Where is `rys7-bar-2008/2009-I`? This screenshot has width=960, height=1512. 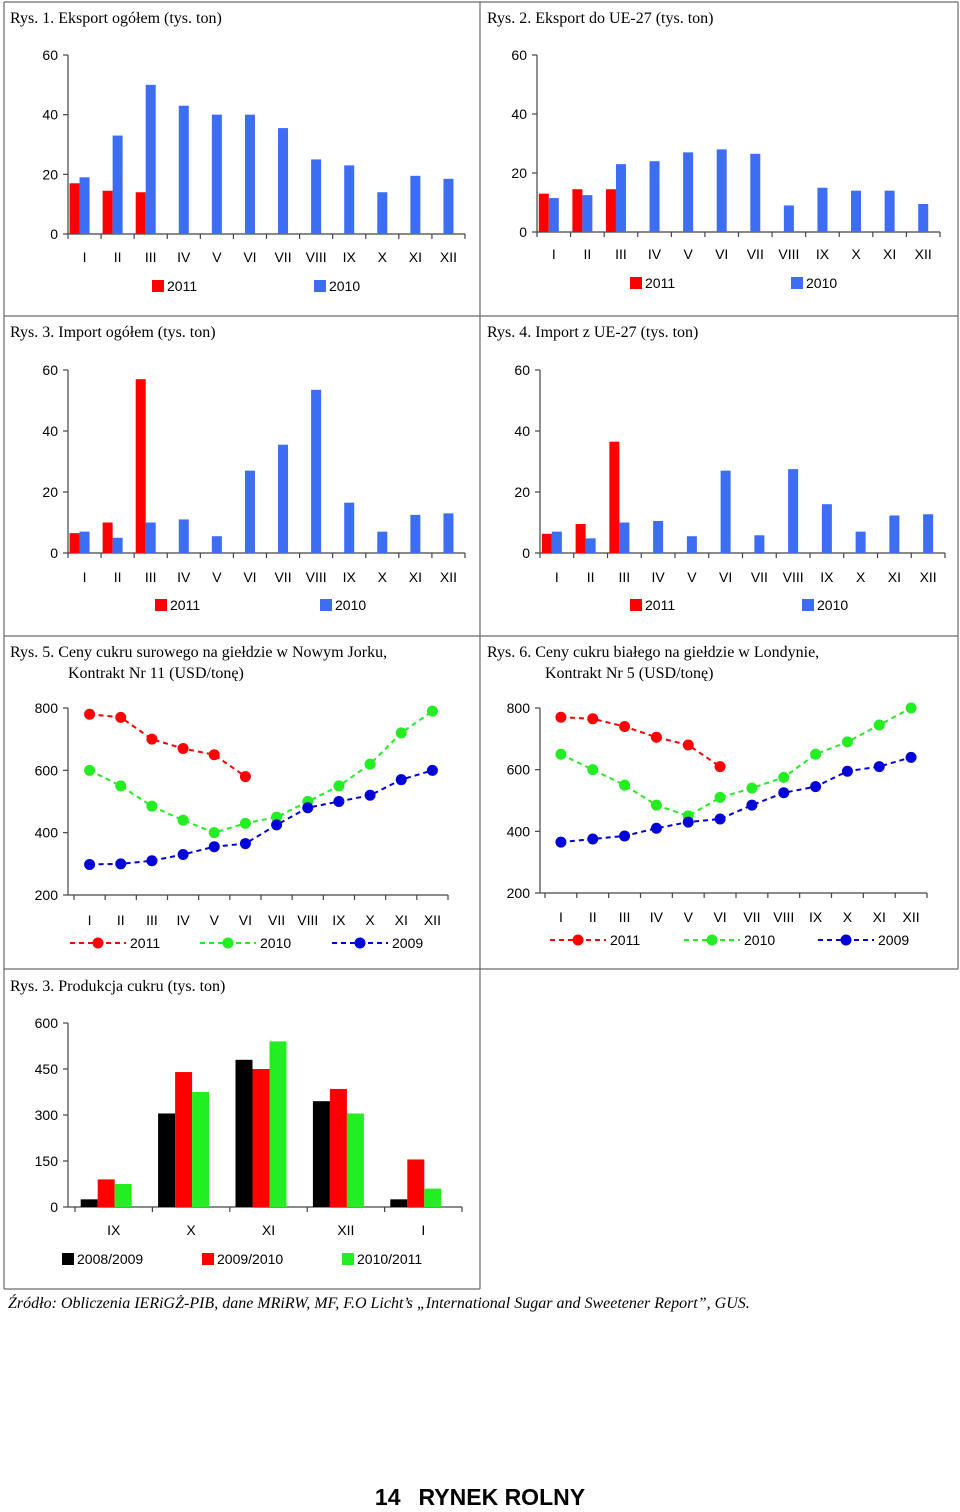
rys7-bar-2008/2009-I is located at coordinates (399, 1203).